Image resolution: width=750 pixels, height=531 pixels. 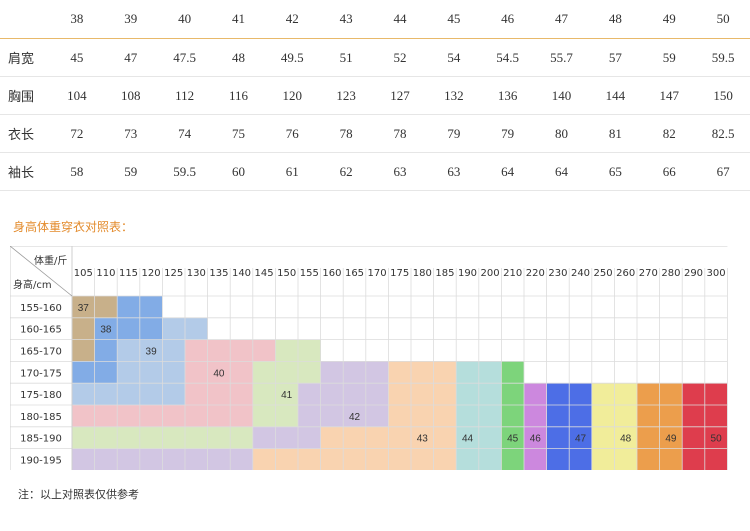 I want to click on weight-header: 160, so click(x=331, y=273).